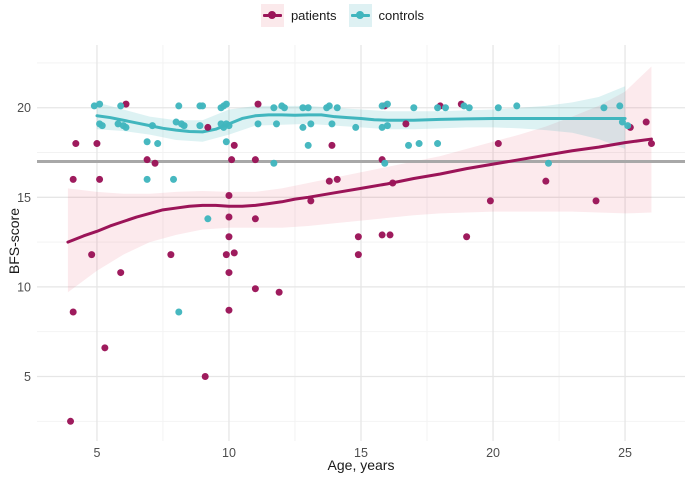 The height and width of the screenshot is (477, 685). What do you see at coordinates (27, 377) in the screenshot?
I see `y-tick-label: 5` at bounding box center [27, 377].